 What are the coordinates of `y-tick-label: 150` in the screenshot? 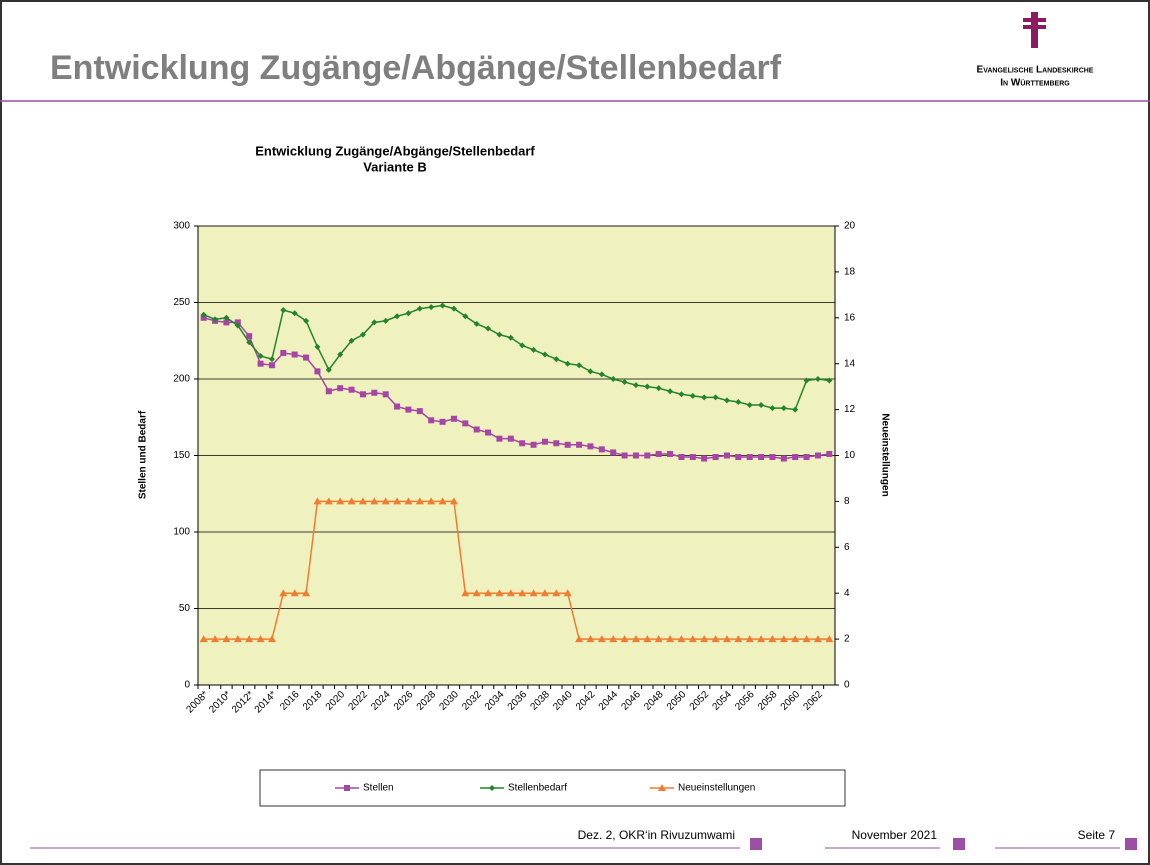 It's located at (181, 455).